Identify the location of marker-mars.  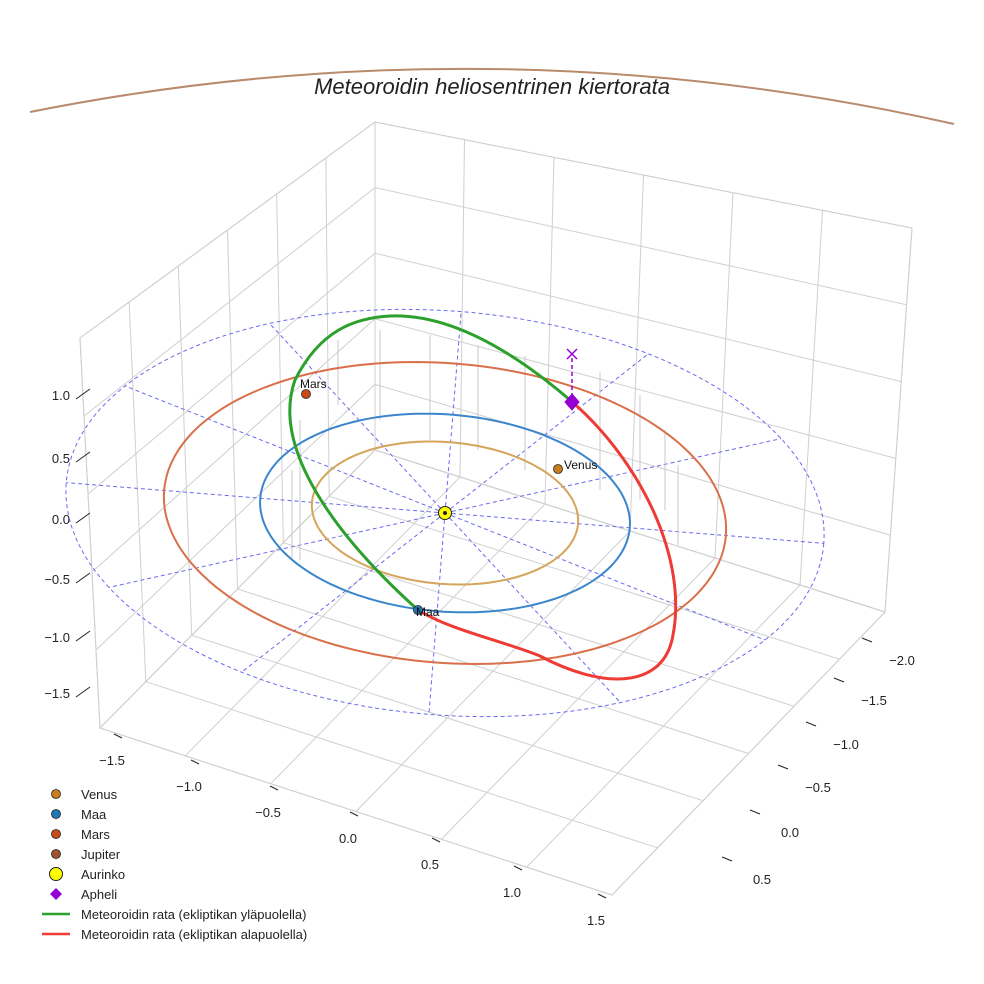
(306, 394).